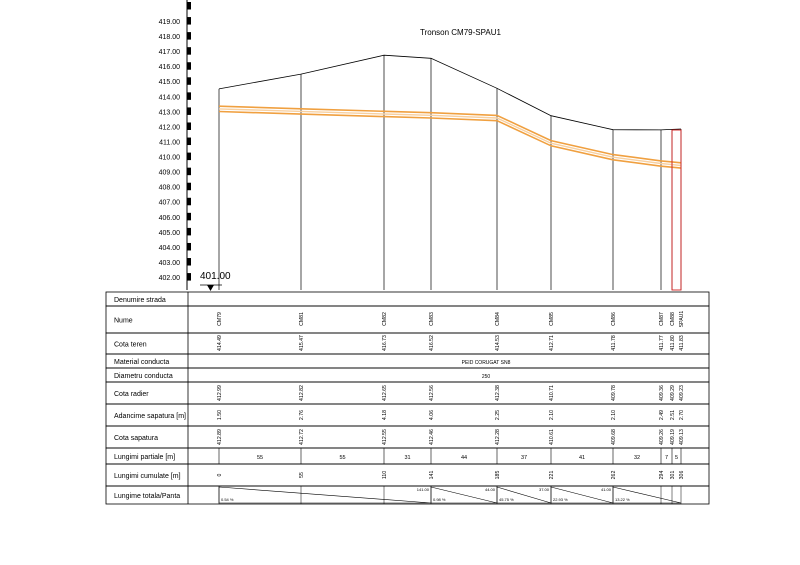  I want to click on axis-tick-label: 415.00, so click(170, 82).